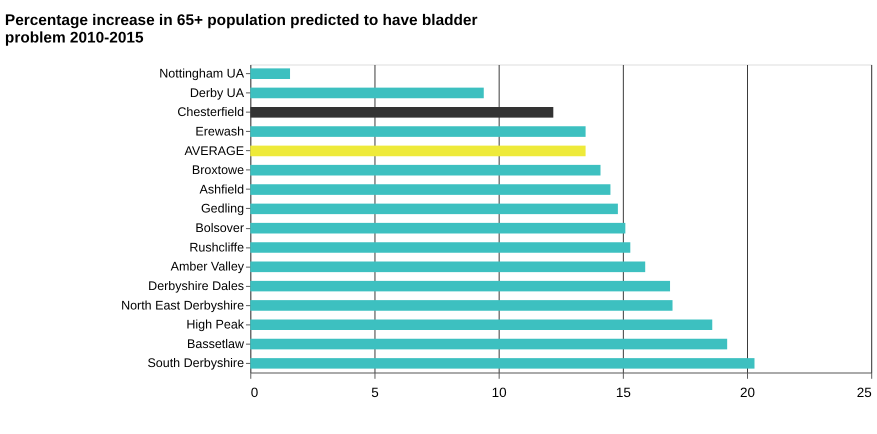 The width and height of the screenshot is (877, 434). What do you see at coordinates (196, 285) in the screenshot?
I see `y-tick-label: Derbyshire Dales` at bounding box center [196, 285].